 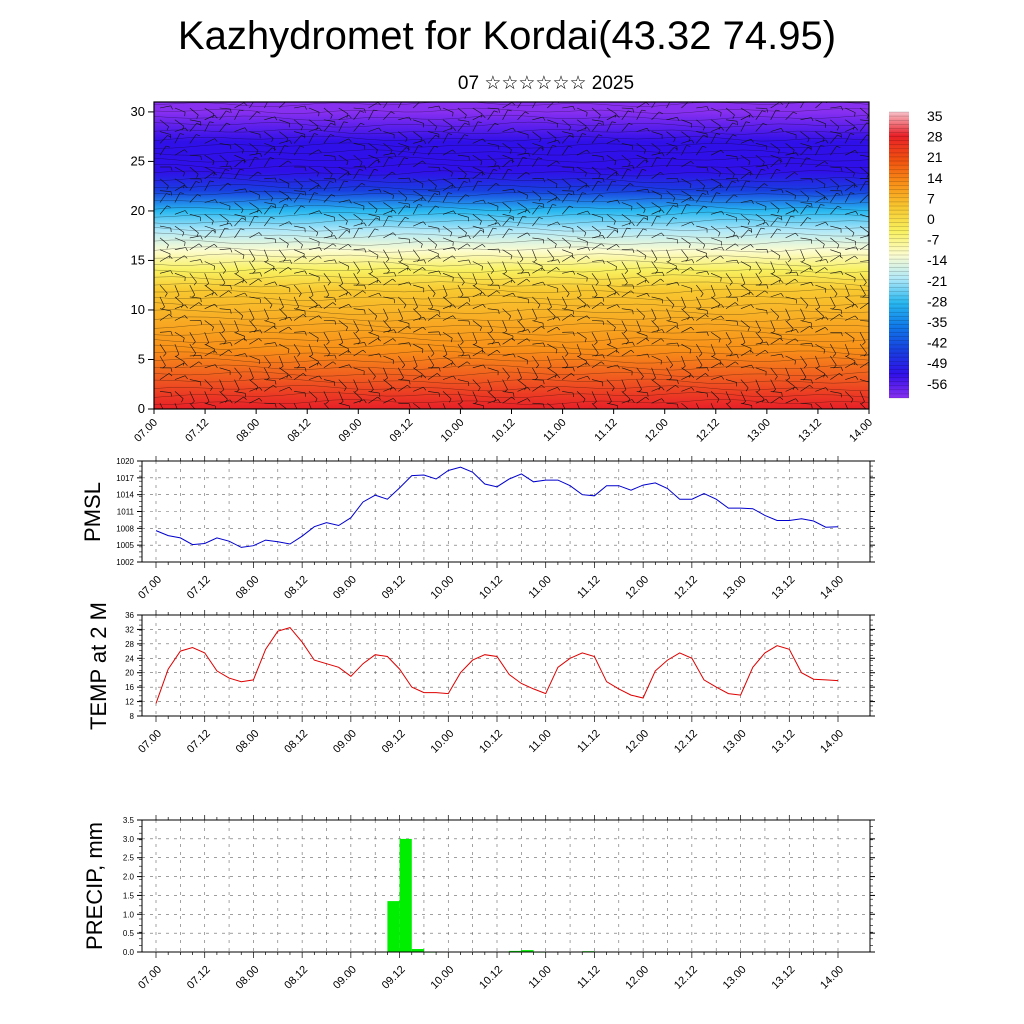 I want to click on page-subtitle: 07 ☆☆☆☆☆☆ 2025, so click(x=546, y=83).